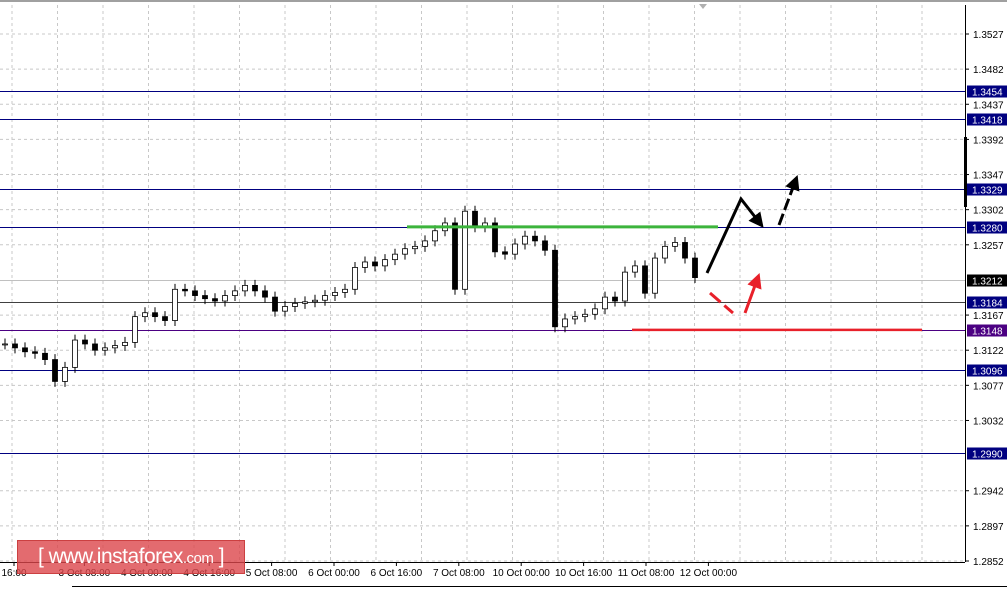 The image size is (1007, 591). What do you see at coordinates (988, 492) in the screenshot?
I see `y-tick-label: 1.2942` at bounding box center [988, 492].